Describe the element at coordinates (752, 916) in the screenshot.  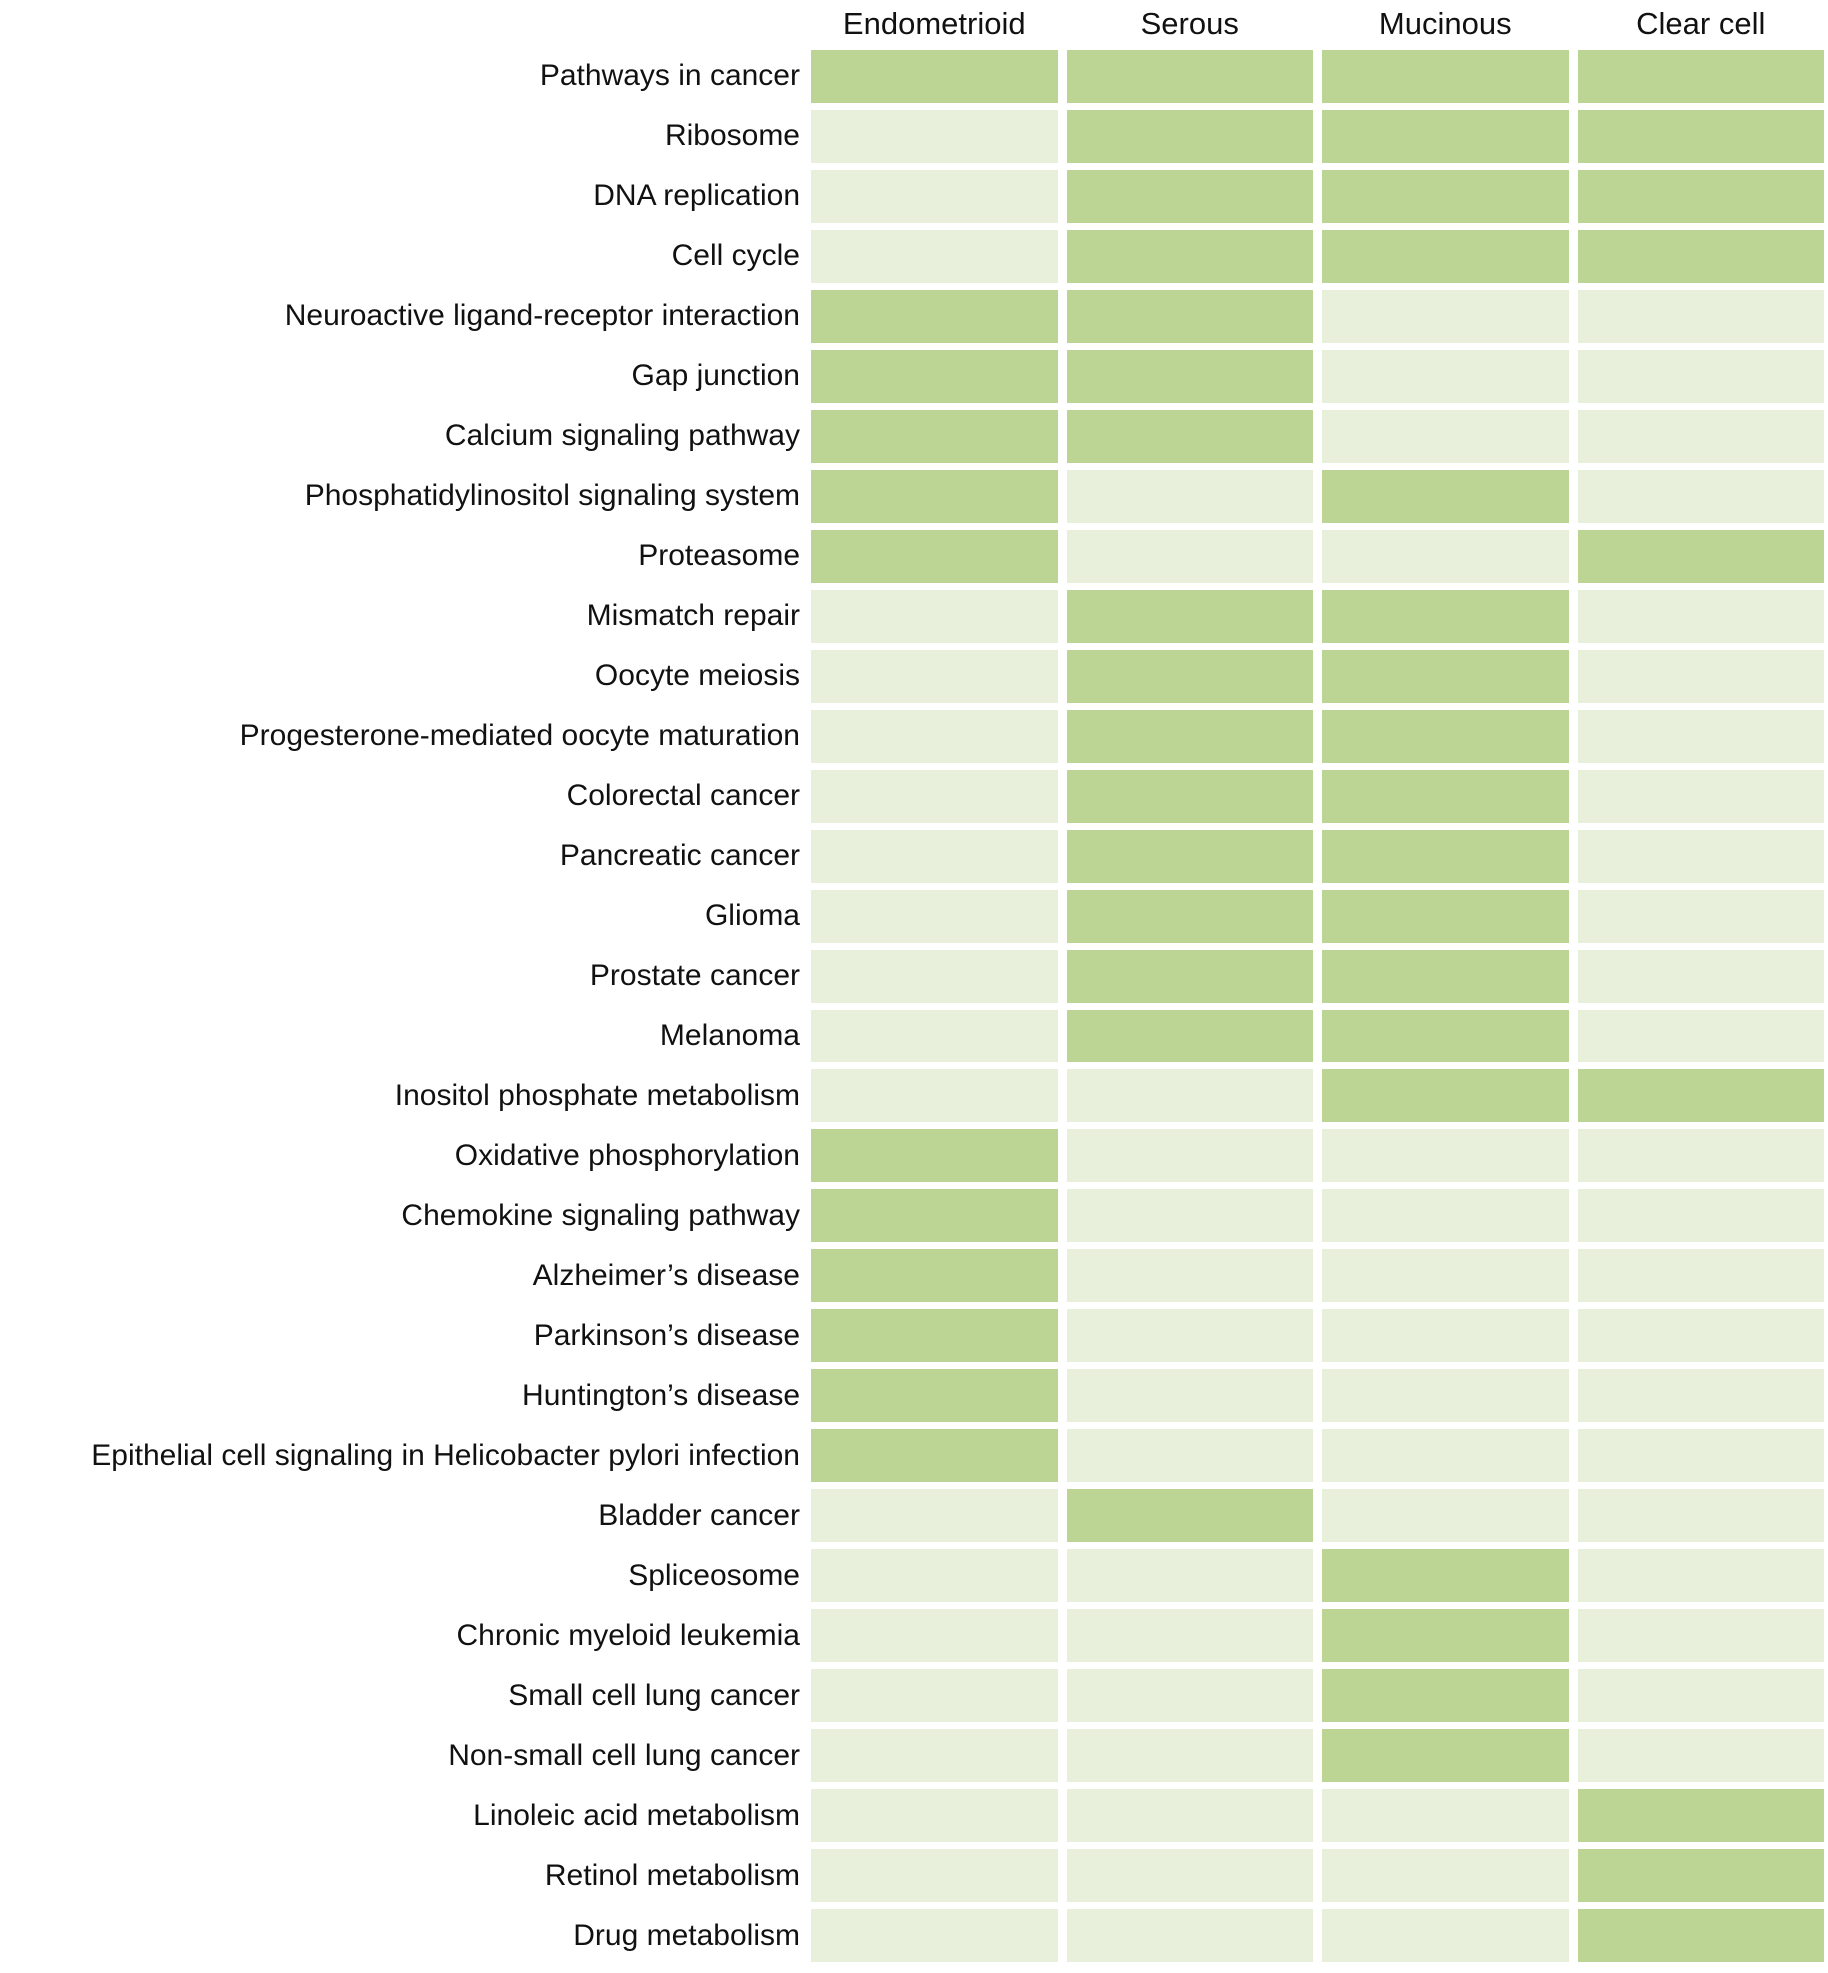
I see `row-label: Glioma` at that location.